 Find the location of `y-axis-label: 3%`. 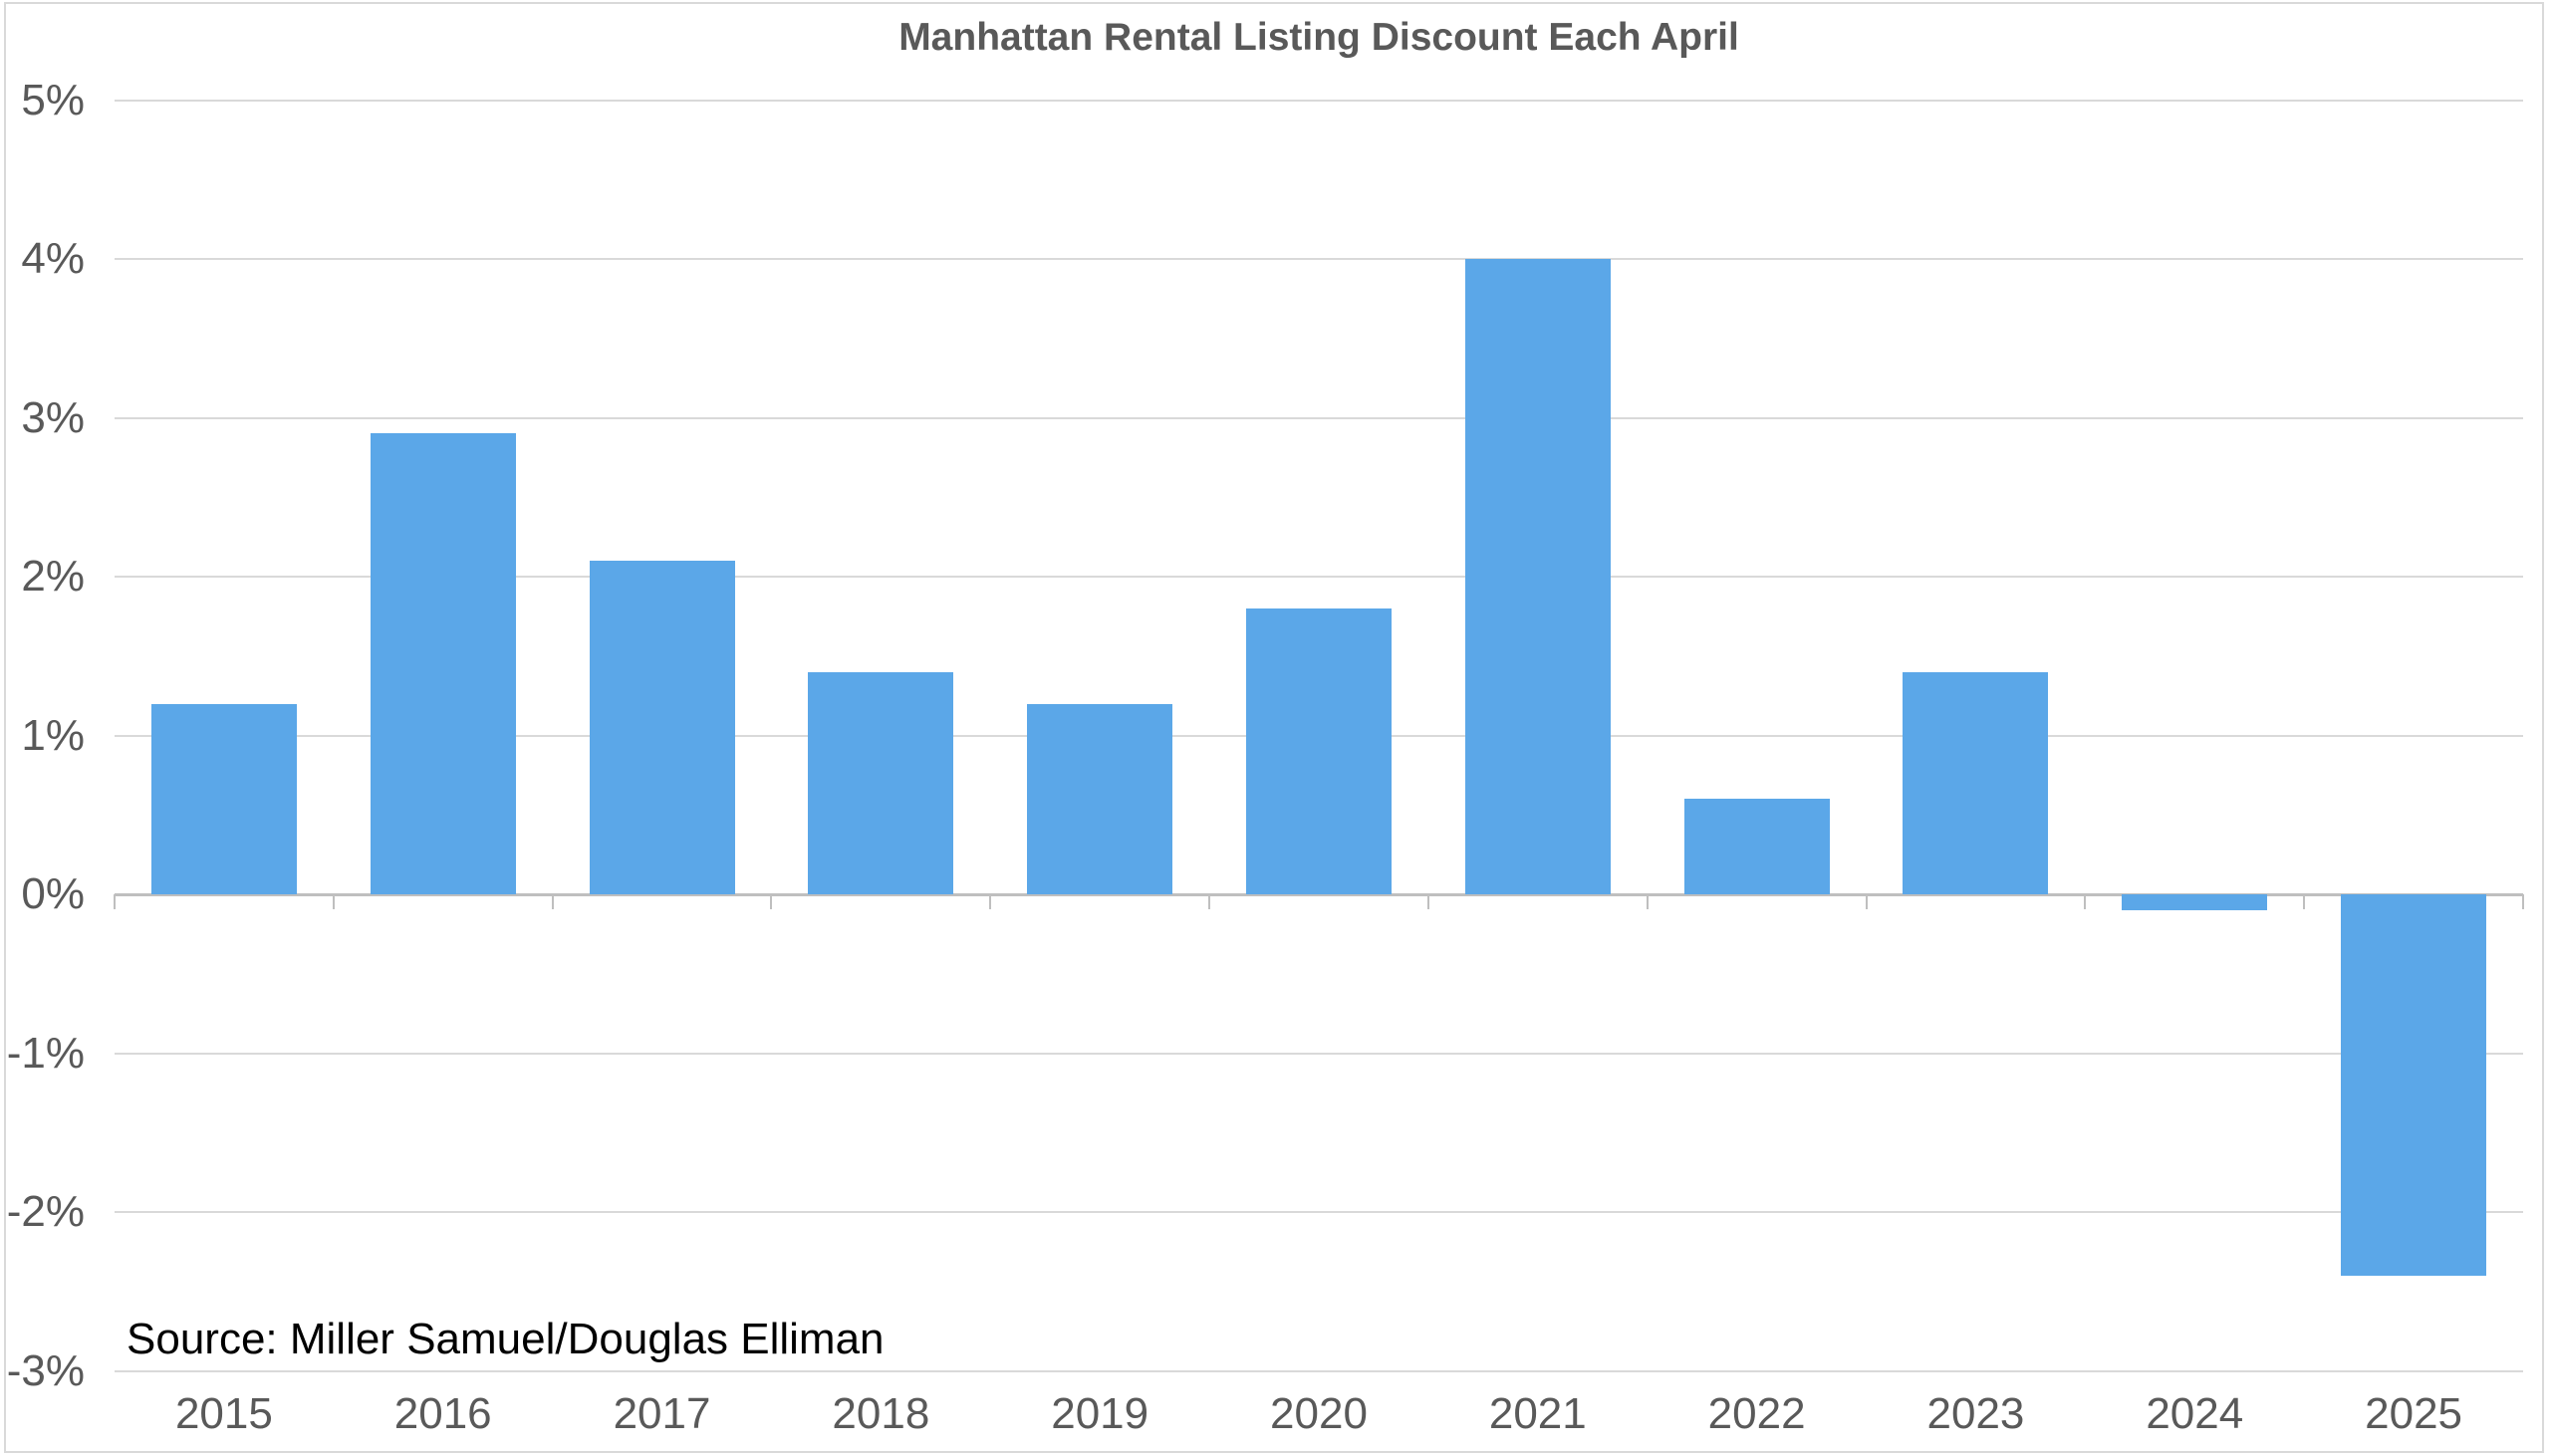

y-axis-label: 3% is located at coordinates (53, 417).